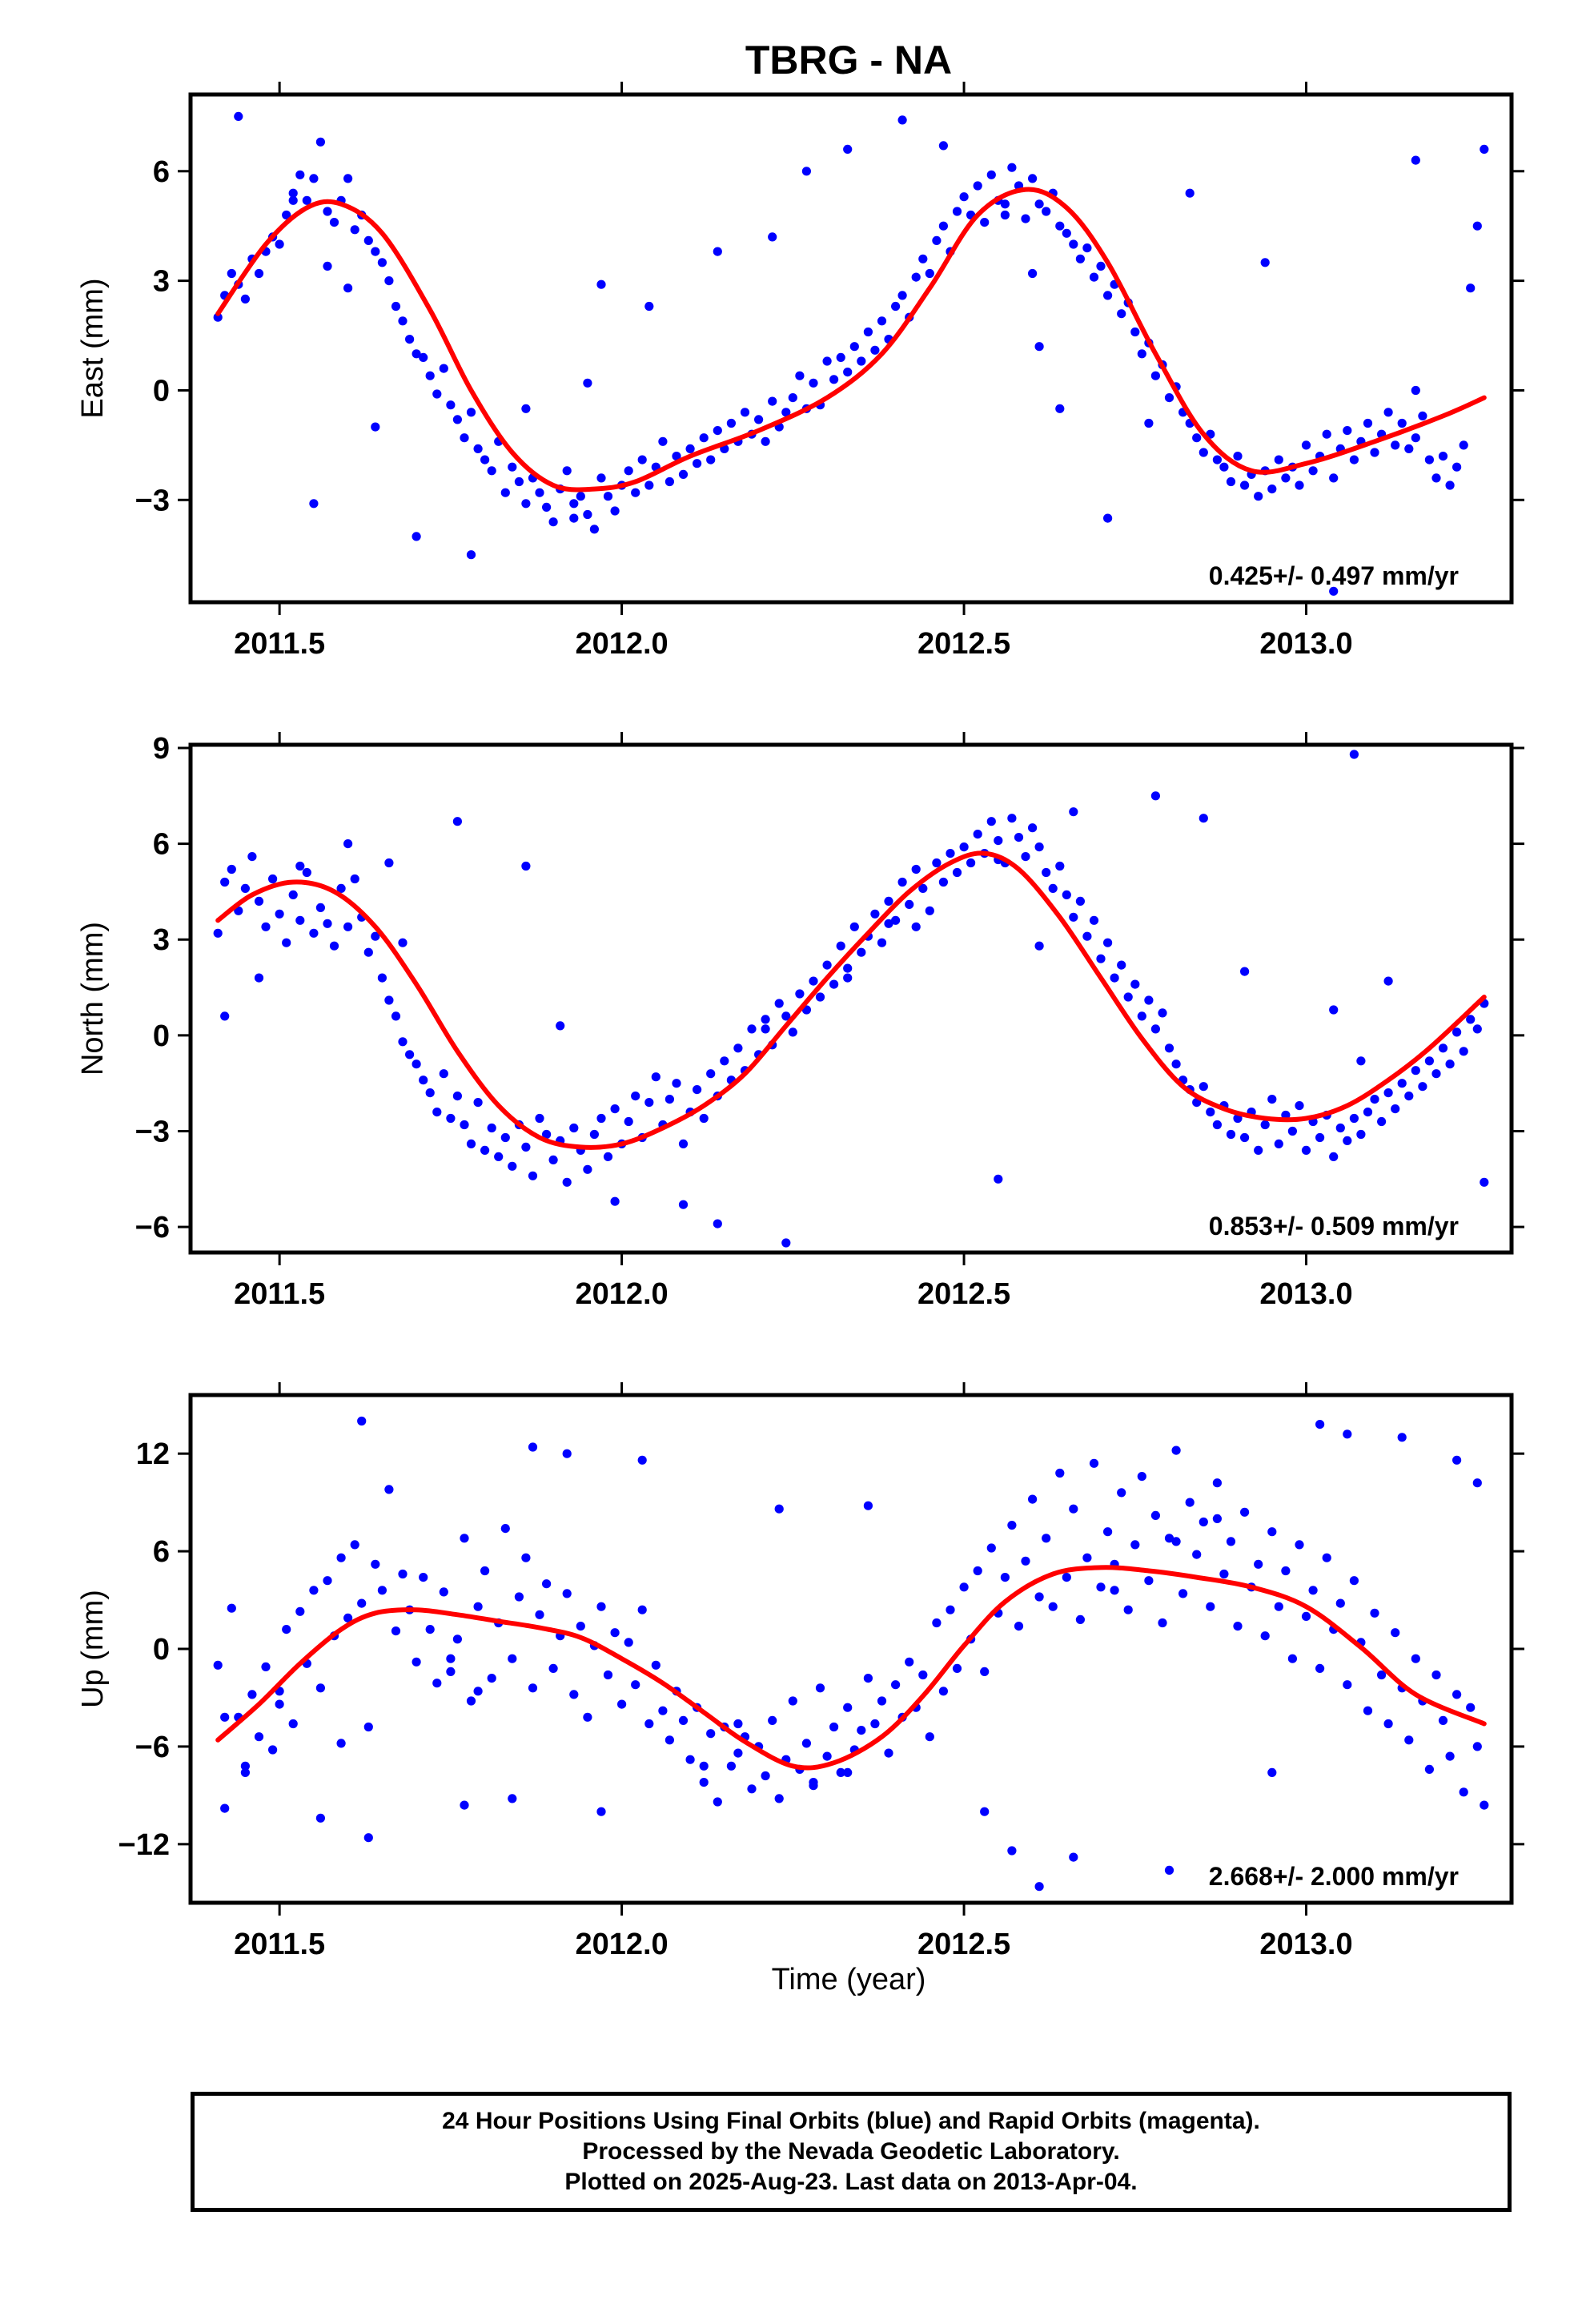 The width and height of the screenshot is (1582, 2324). What do you see at coordinates (161, 1552) in the screenshot?
I see `up-y-tick-label: 6` at bounding box center [161, 1552].